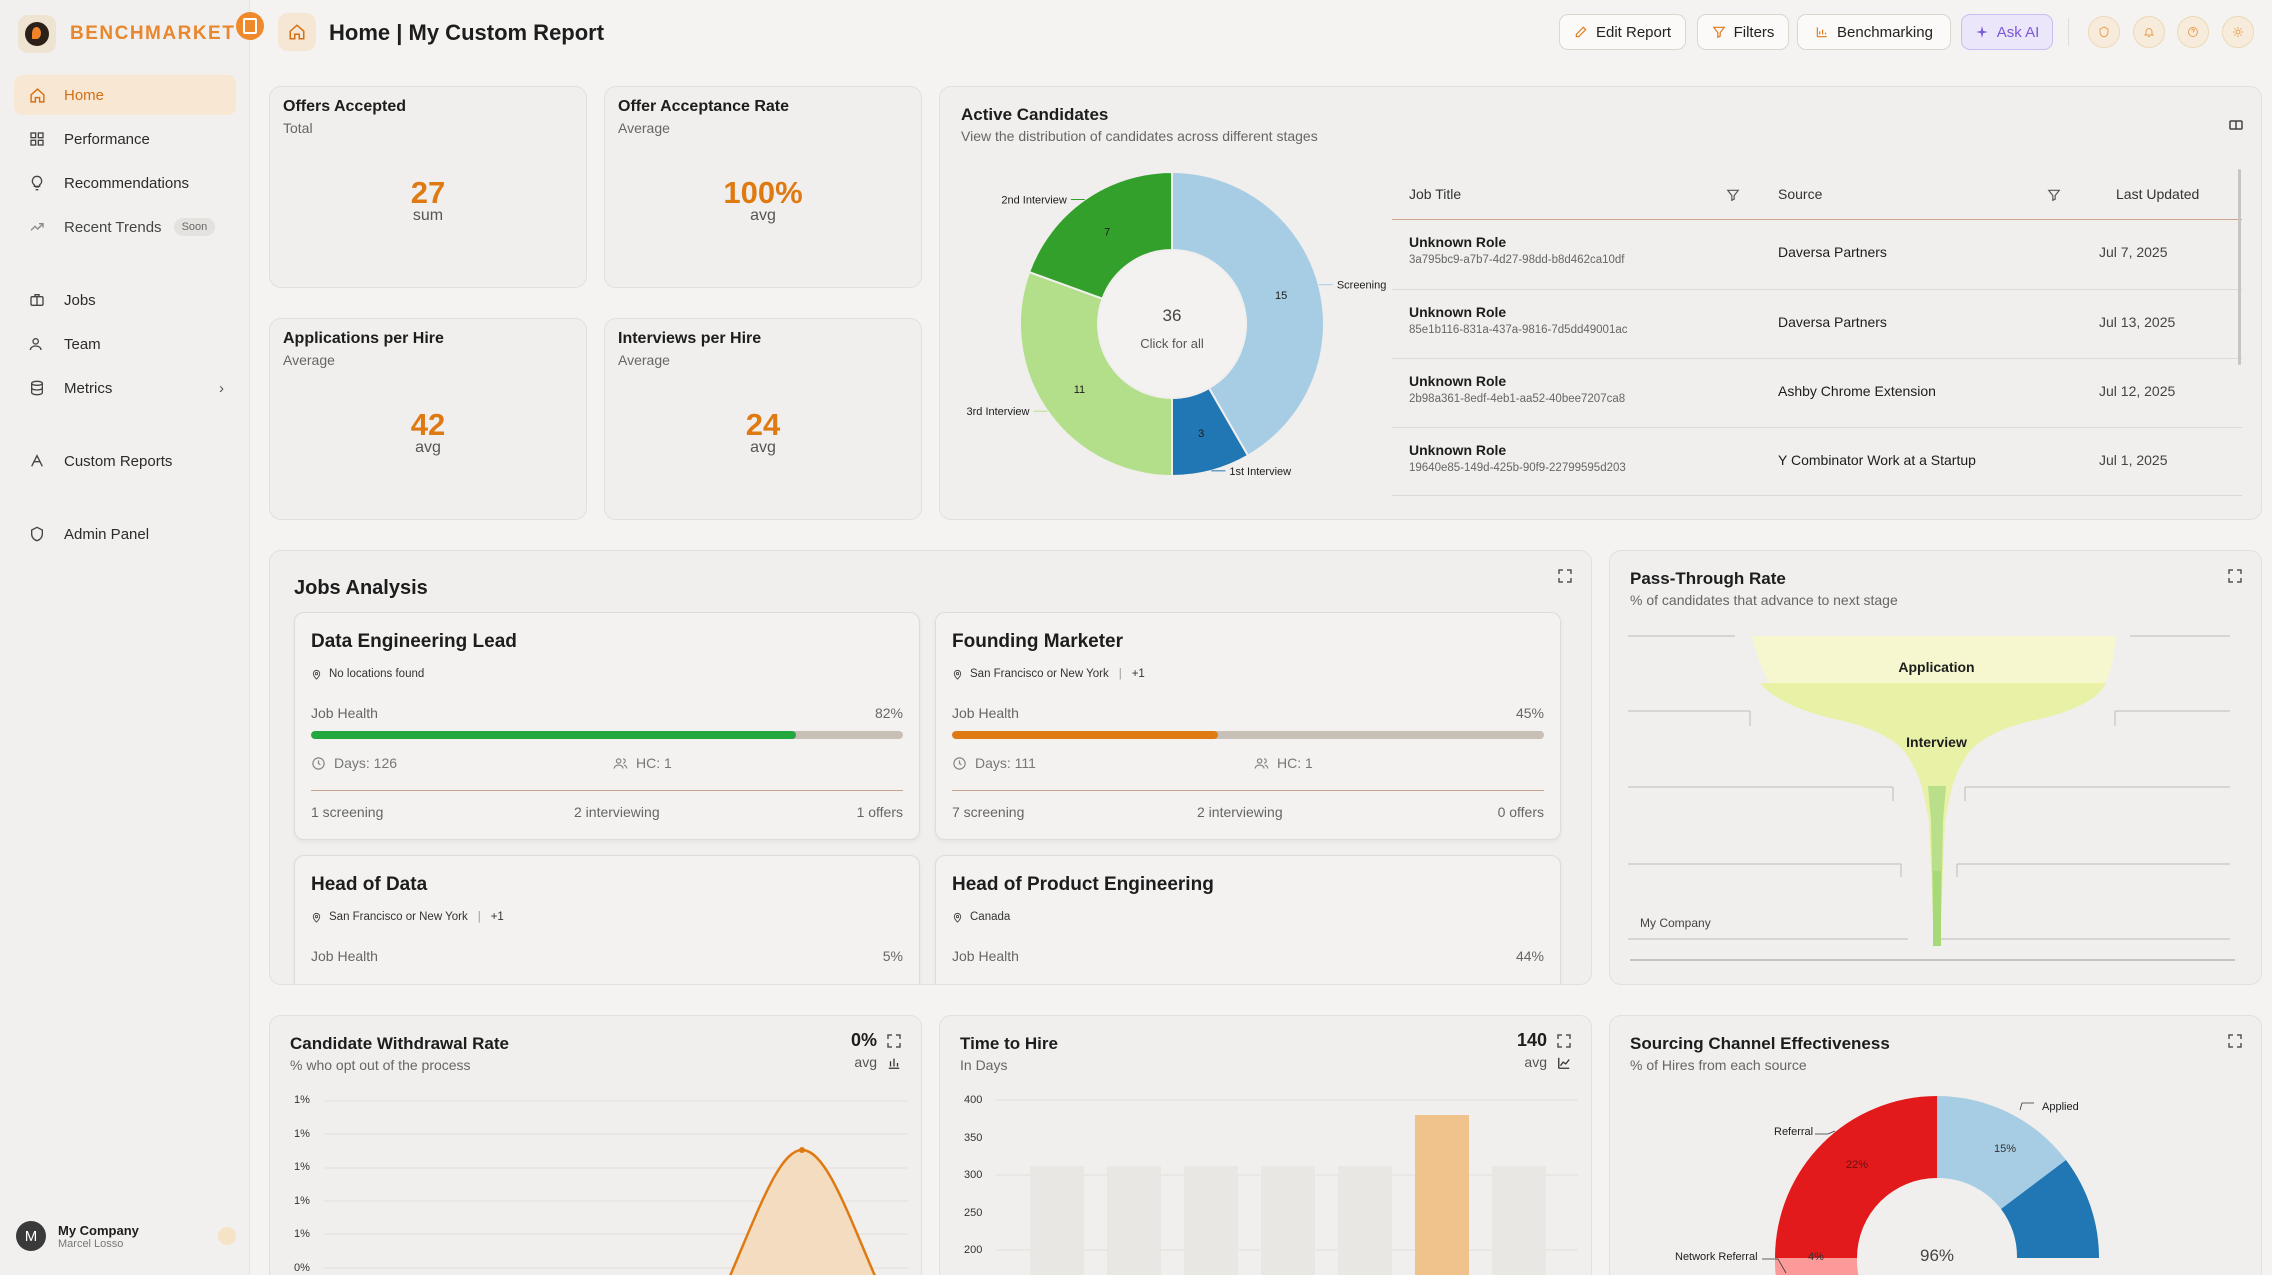 The image size is (2272, 1275). I want to click on trend-icon, so click(37, 227).